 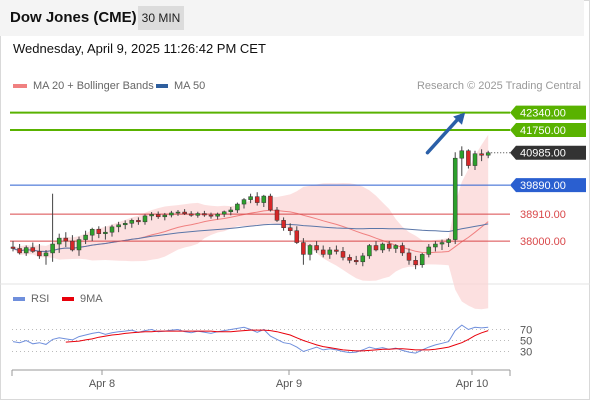 What do you see at coordinates (68, 299) in the screenshot?
I see `legend-swatch-9ma` at bounding box center [68, 299].